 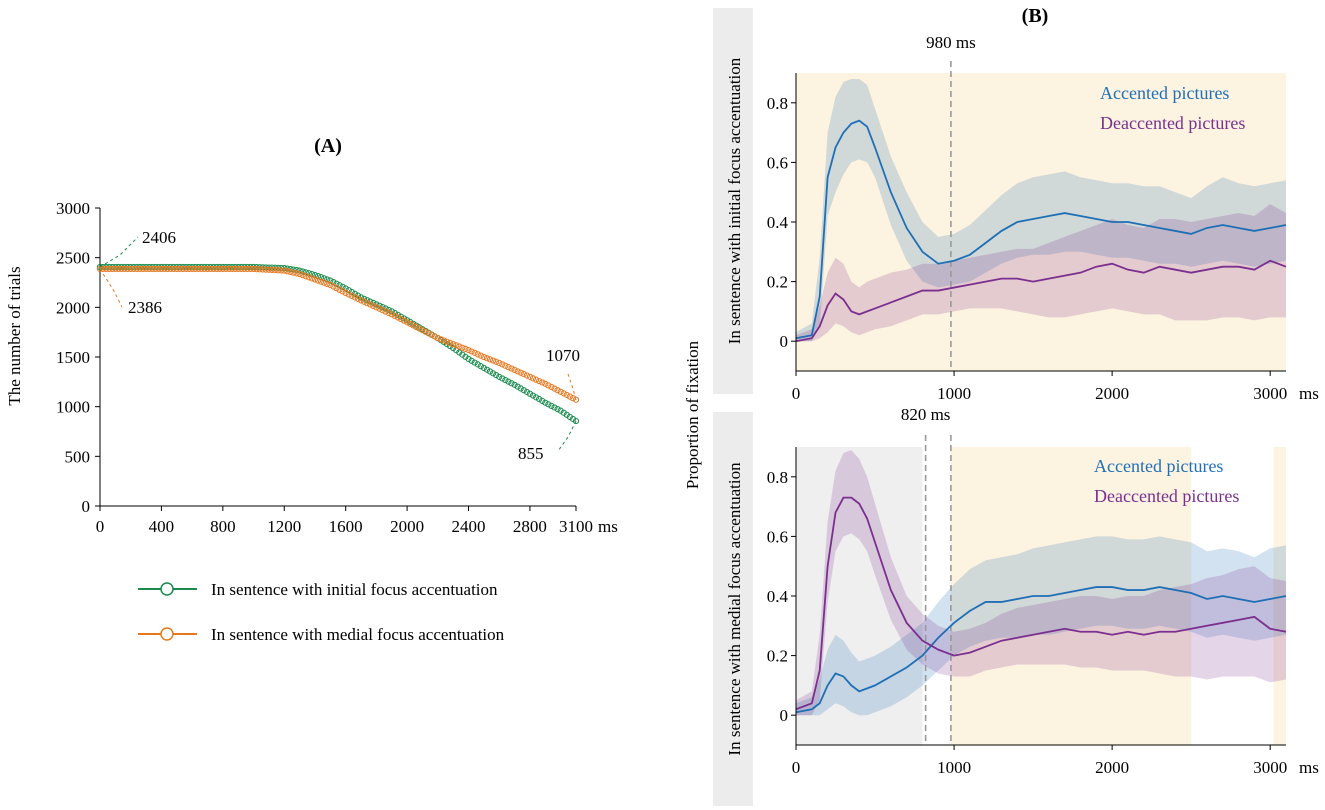 I want to click on legend-label: Deaccented pictures, so click(x=1166, y=496).